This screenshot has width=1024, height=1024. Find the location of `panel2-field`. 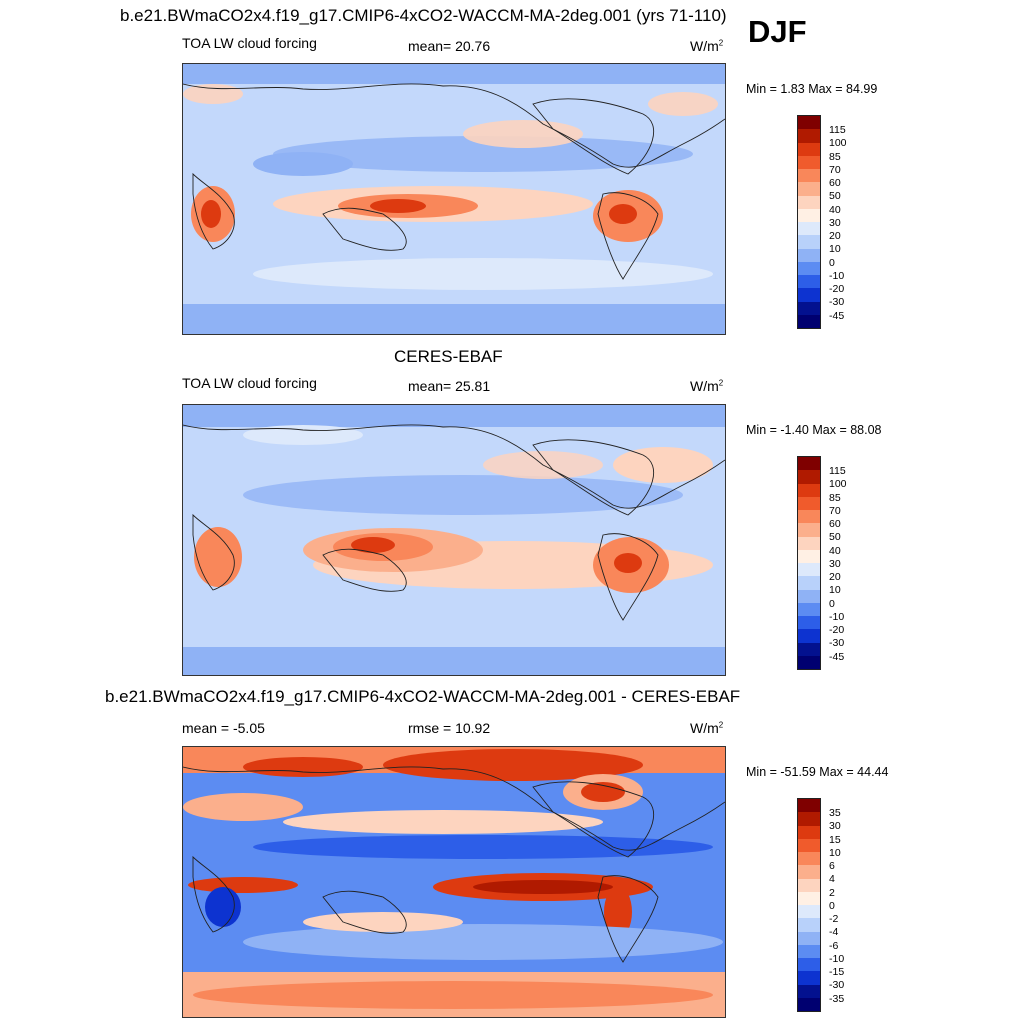

panel2-field is located at coordinates (454, 540).